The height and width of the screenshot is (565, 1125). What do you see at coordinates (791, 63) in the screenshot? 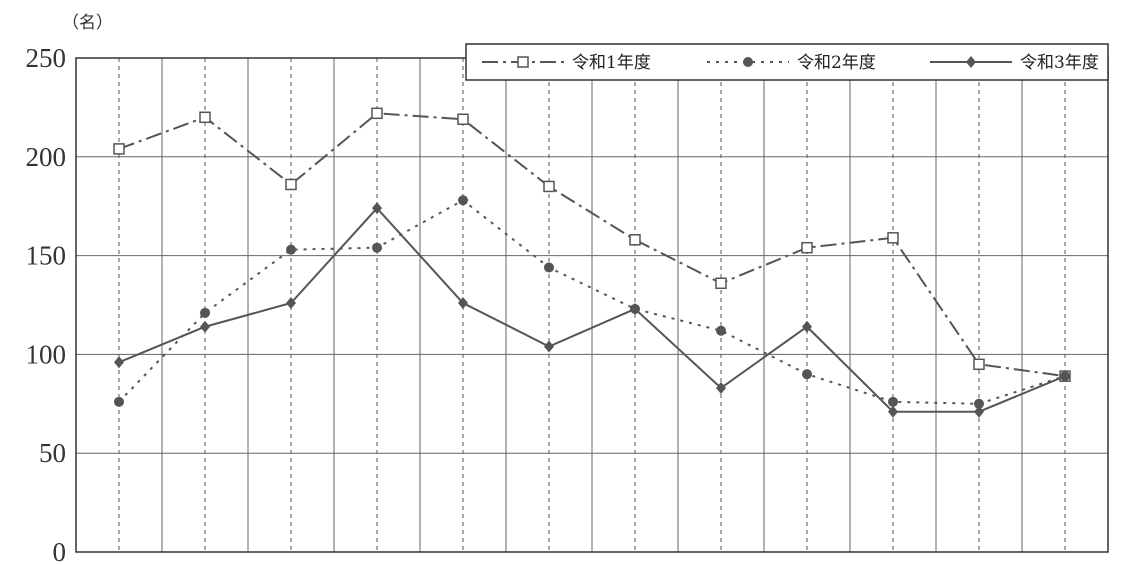
I see `legend-entry: 令和2年度` at bounding box center [791, 63].